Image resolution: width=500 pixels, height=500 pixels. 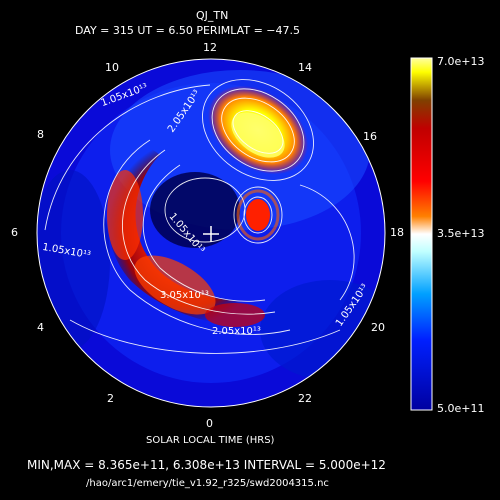 I want to click on tick-label-lt-8: 8, so click(x=40, y=134).